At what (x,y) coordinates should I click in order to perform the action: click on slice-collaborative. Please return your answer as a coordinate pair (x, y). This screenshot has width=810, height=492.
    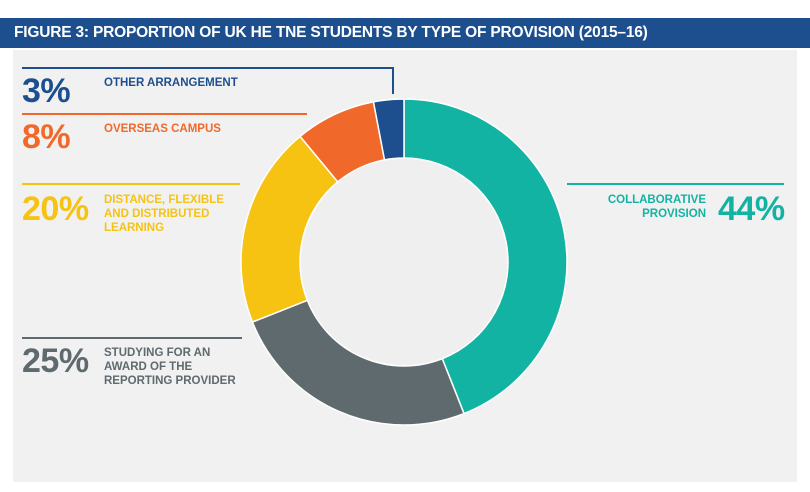
    Looking at the image, I should click on (485, 256).